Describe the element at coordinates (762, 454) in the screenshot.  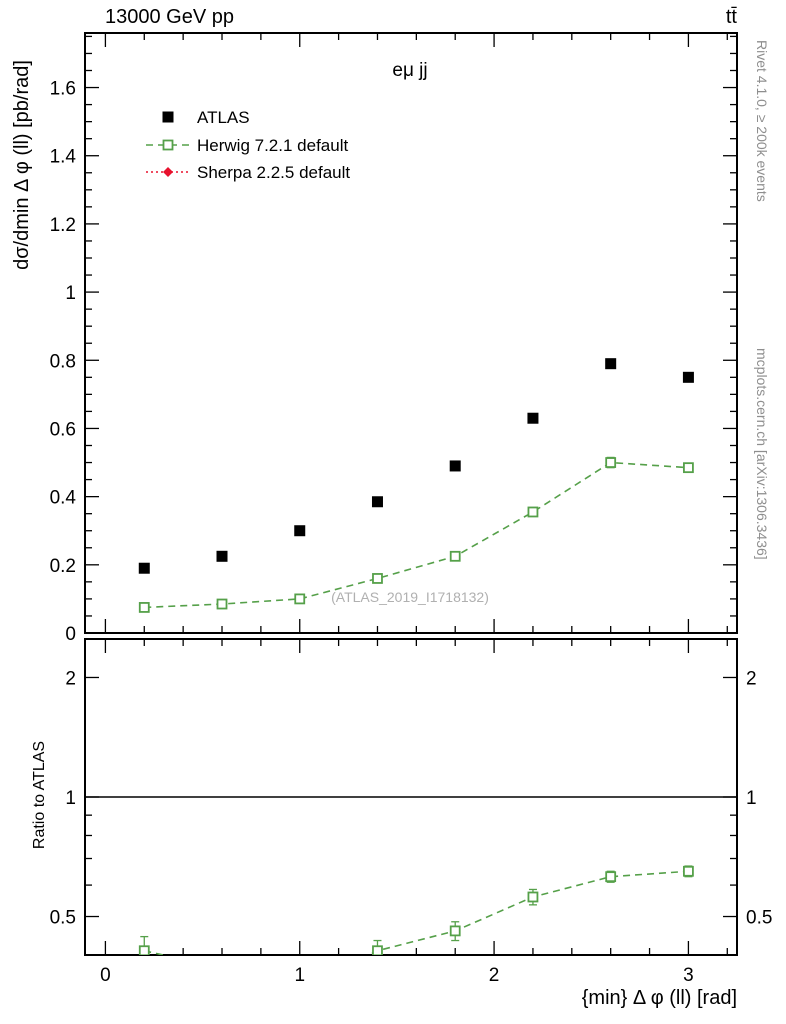
I see `mcplots-note: mcplots.cern.ch [arXiv:1306.3436]` at that location.